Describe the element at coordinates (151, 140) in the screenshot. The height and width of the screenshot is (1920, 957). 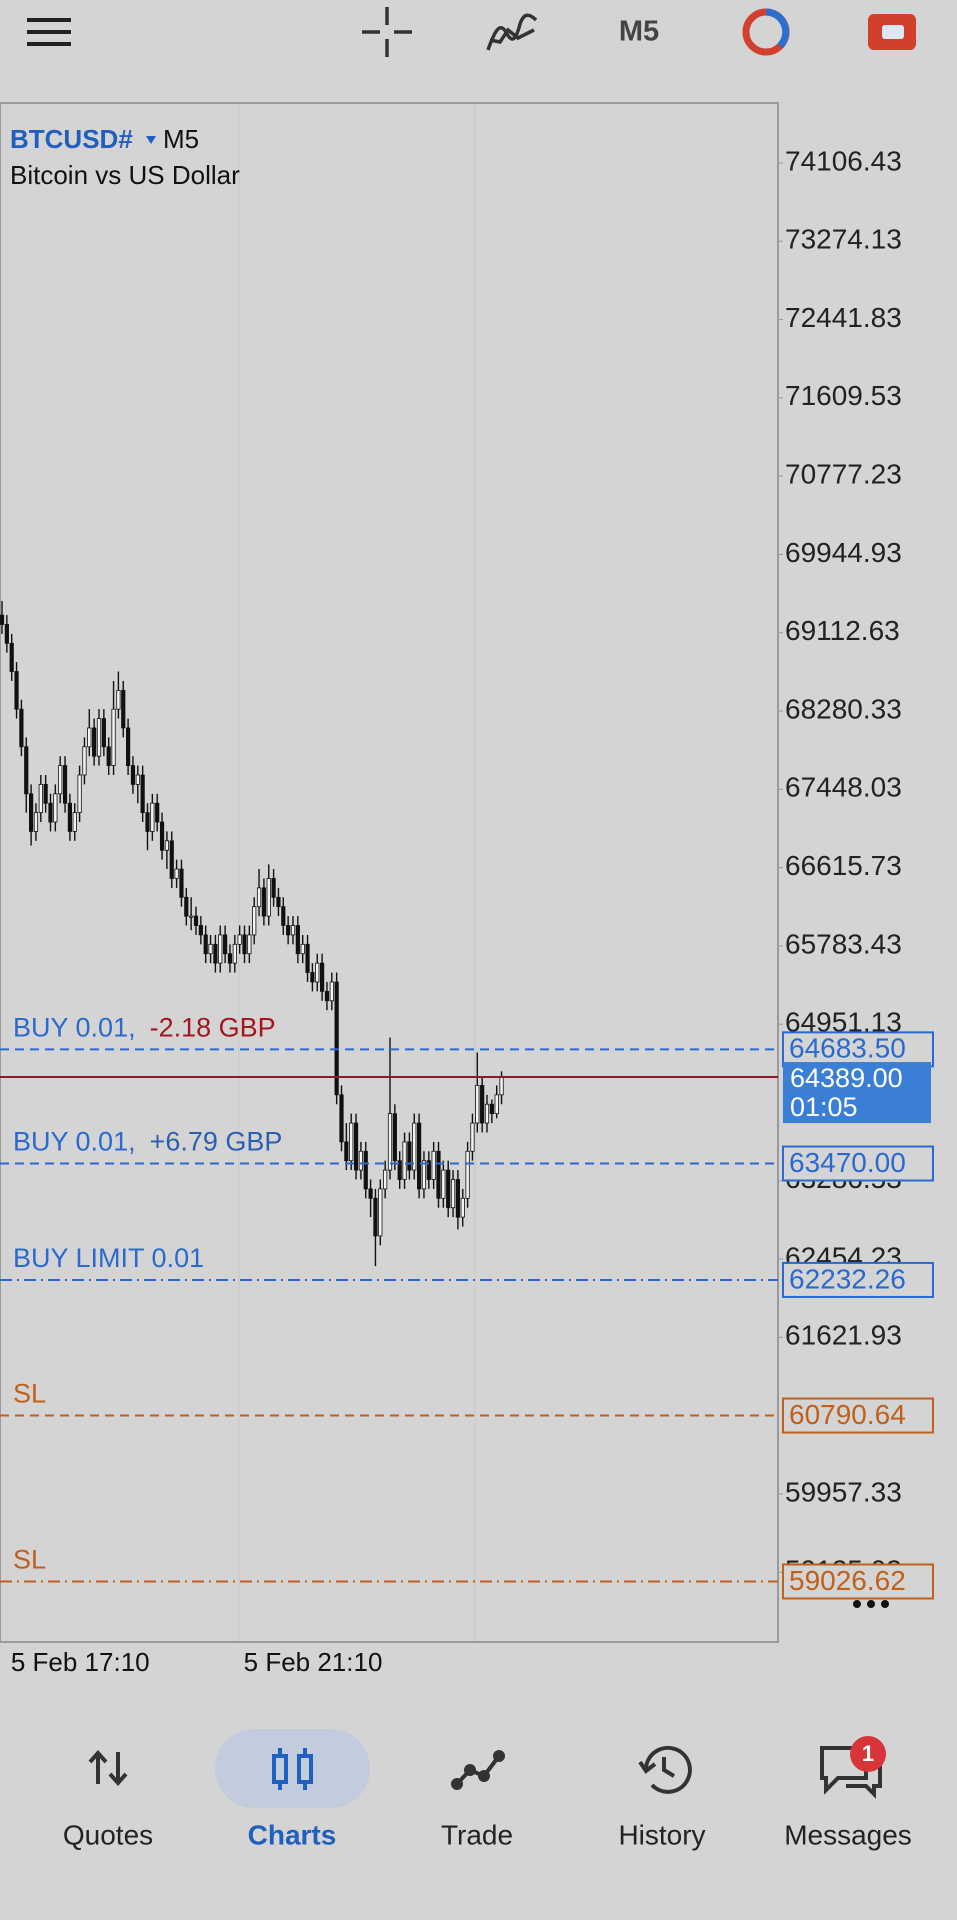
I see `symbol-menu-arrow` at that location.